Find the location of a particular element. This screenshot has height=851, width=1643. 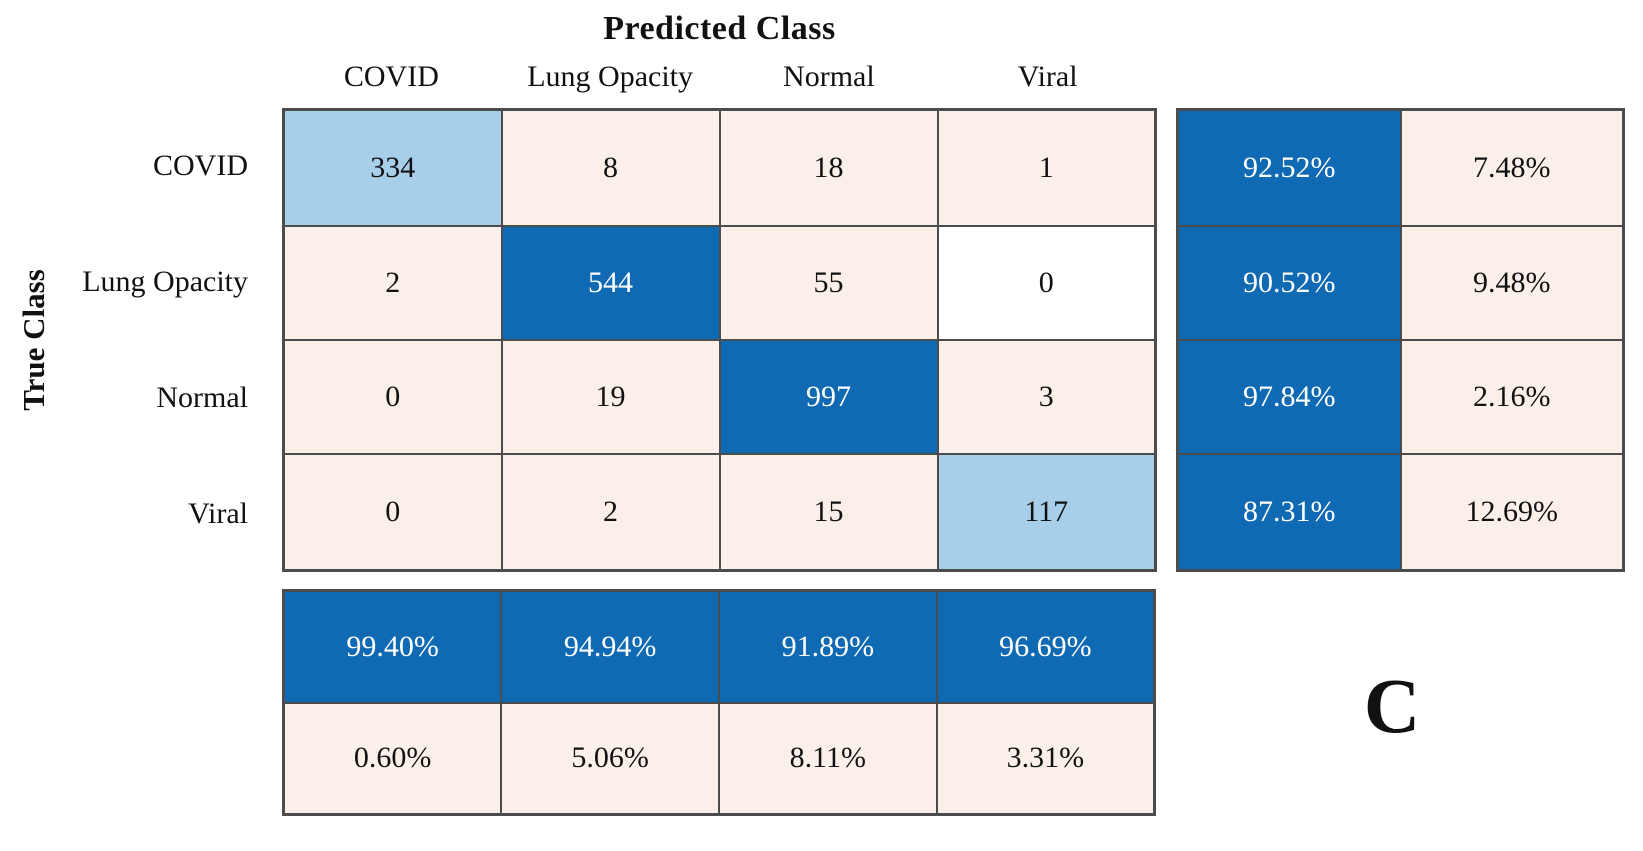

predicted-class-label-1: Lung Opacity is located at coordinates (610, 76).